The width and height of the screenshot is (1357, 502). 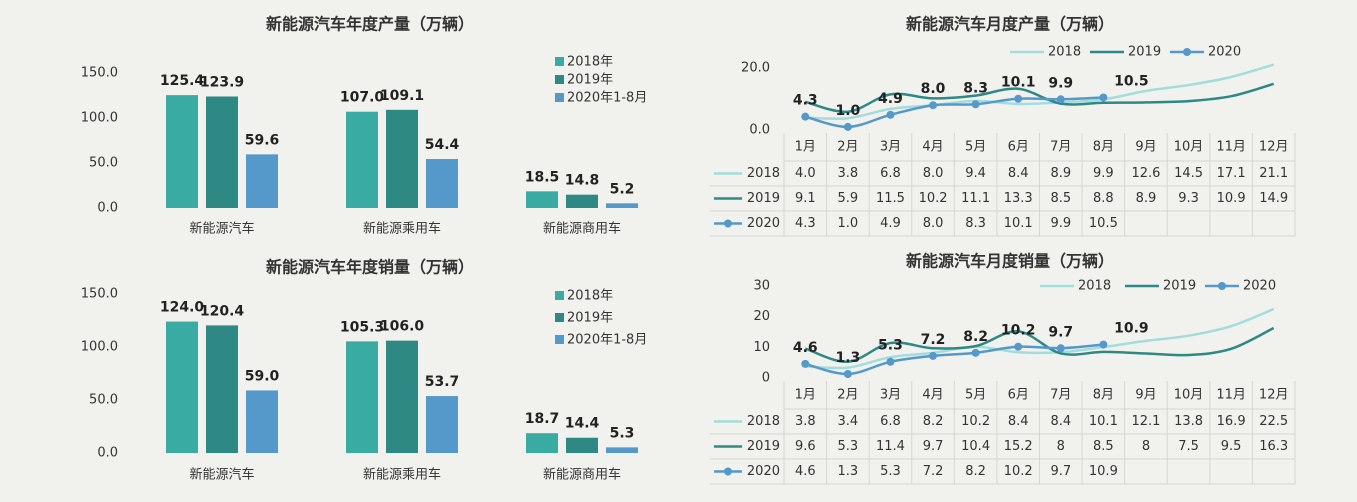 What do you see at coordinates (1018, 446) in the screenshot?
I see `table-cell: 15.2` at bounding box center [1018, 446].